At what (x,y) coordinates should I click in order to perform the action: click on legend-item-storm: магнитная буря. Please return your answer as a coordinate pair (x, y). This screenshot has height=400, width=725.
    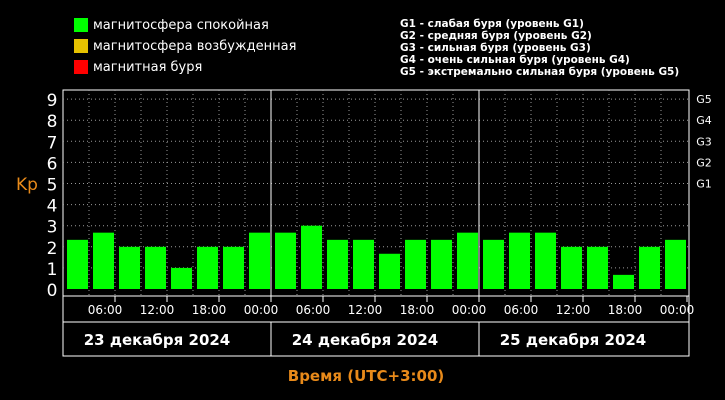
    Looking at the image, I should click on (138, 67).